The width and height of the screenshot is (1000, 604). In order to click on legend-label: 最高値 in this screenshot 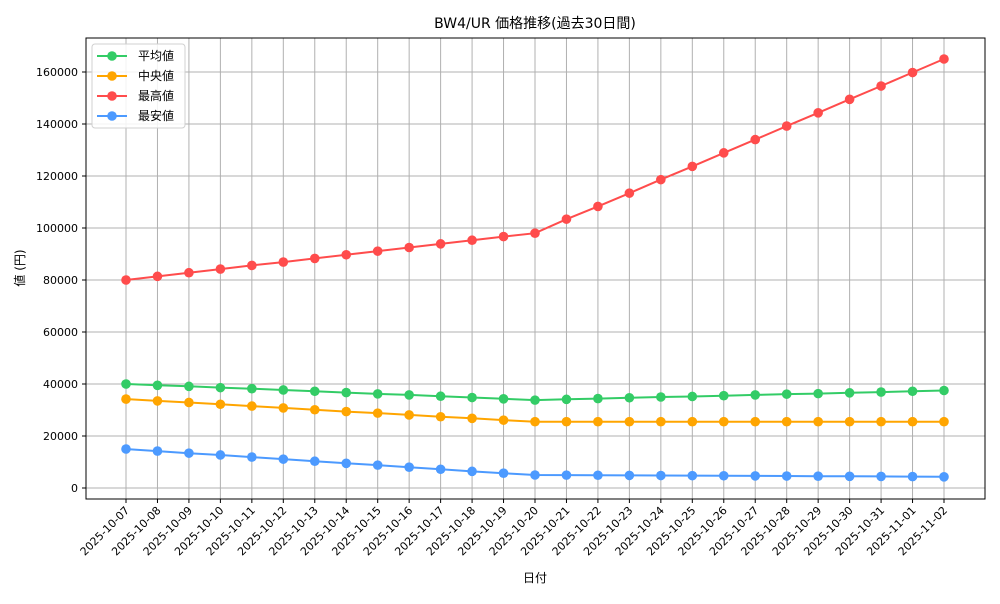, I will do `click(156, 95)`.